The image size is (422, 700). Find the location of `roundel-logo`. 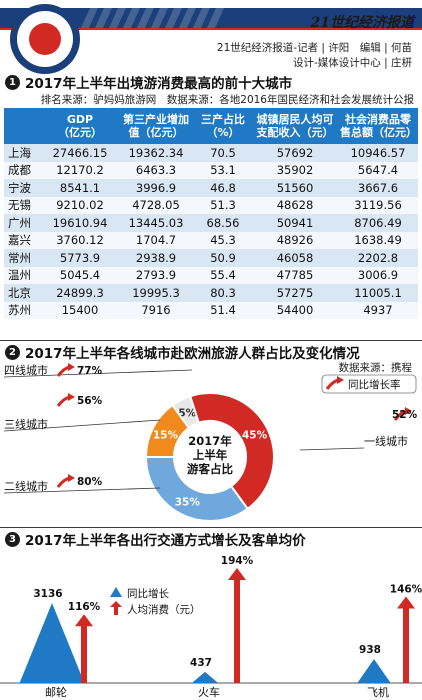

roundel-logo is located at coordinates (45, 39).